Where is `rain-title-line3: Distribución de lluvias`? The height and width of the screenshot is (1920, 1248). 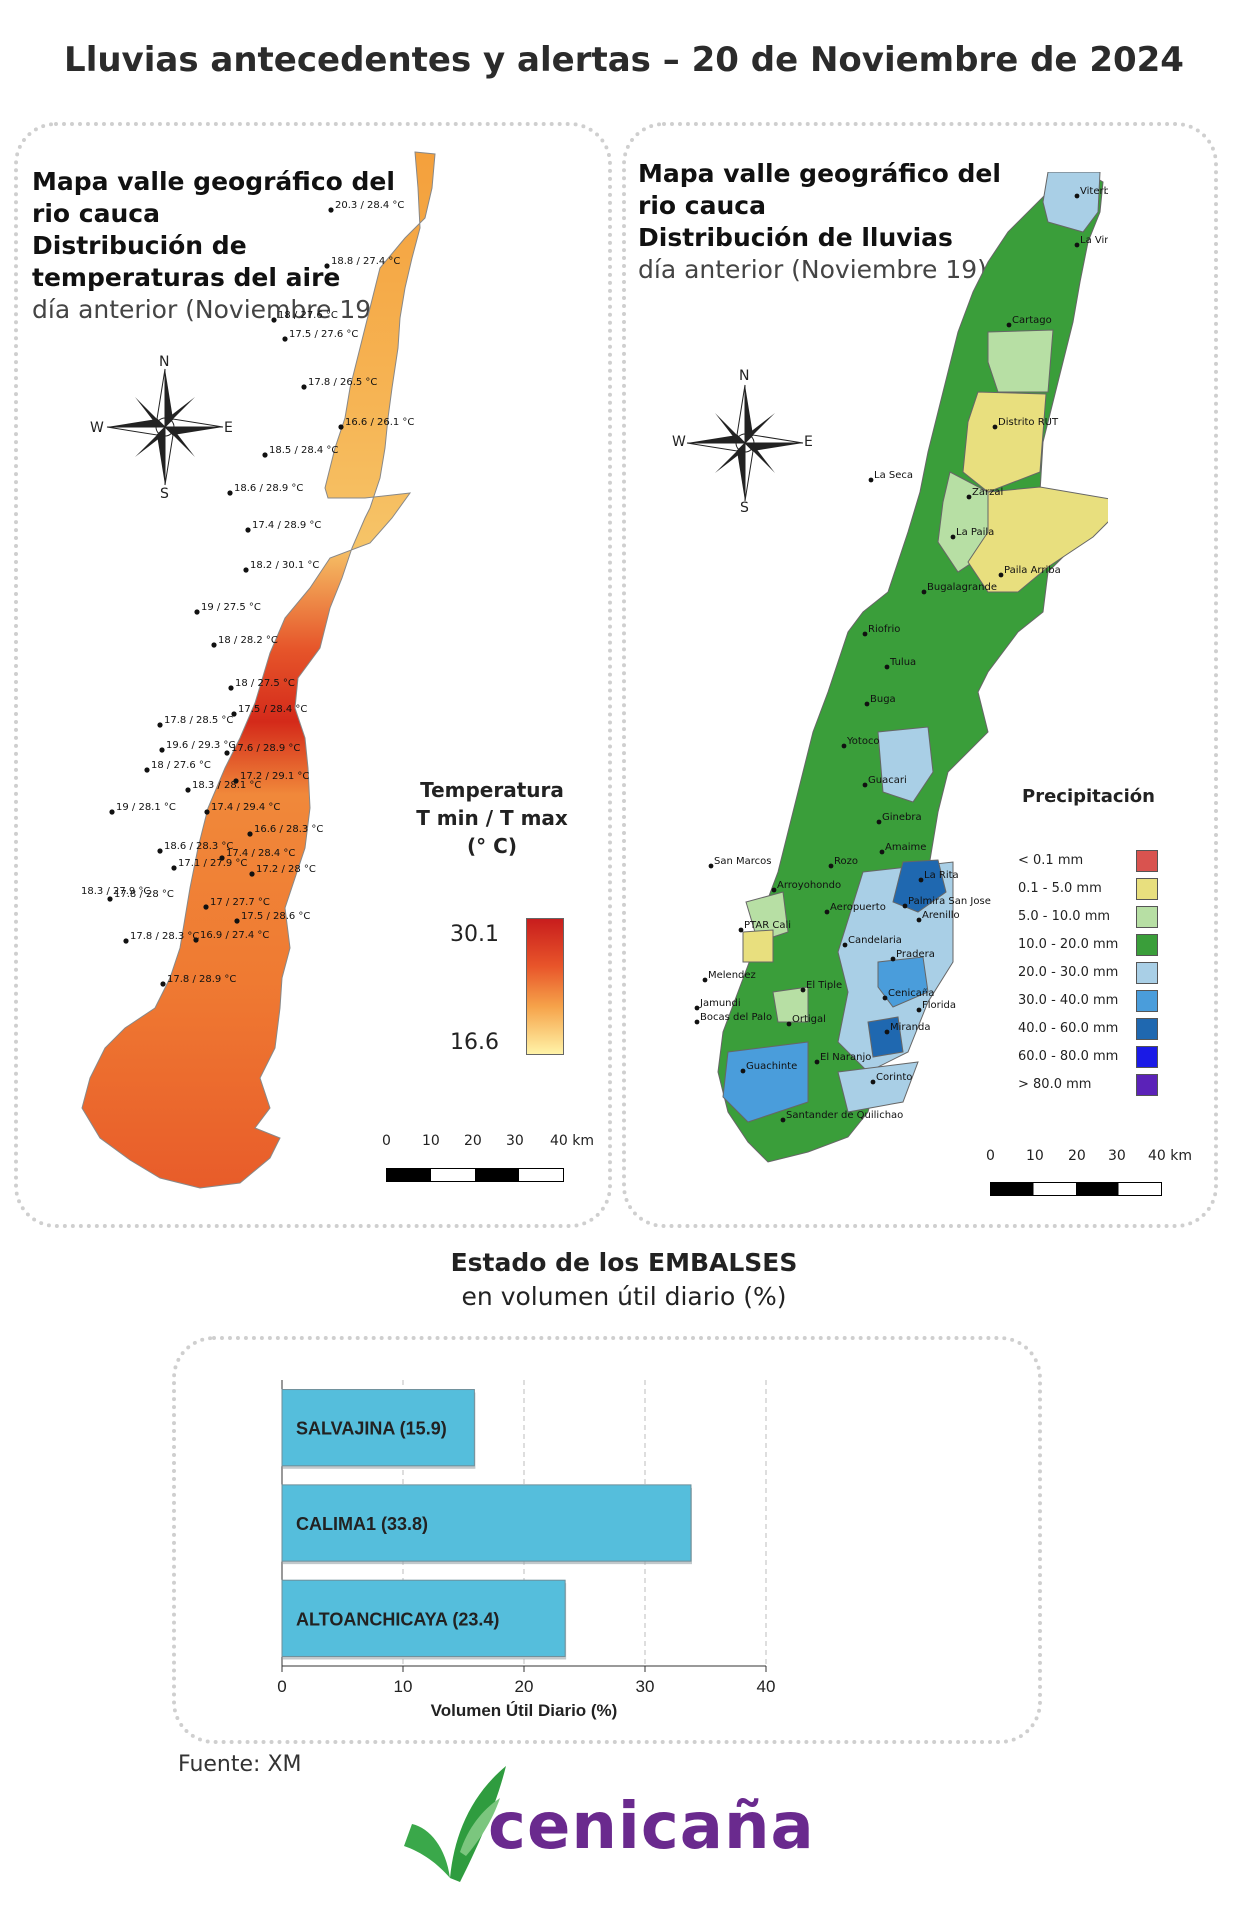
rain-title-line3: Distribución de lluvias is located at coordinates (795, 237).